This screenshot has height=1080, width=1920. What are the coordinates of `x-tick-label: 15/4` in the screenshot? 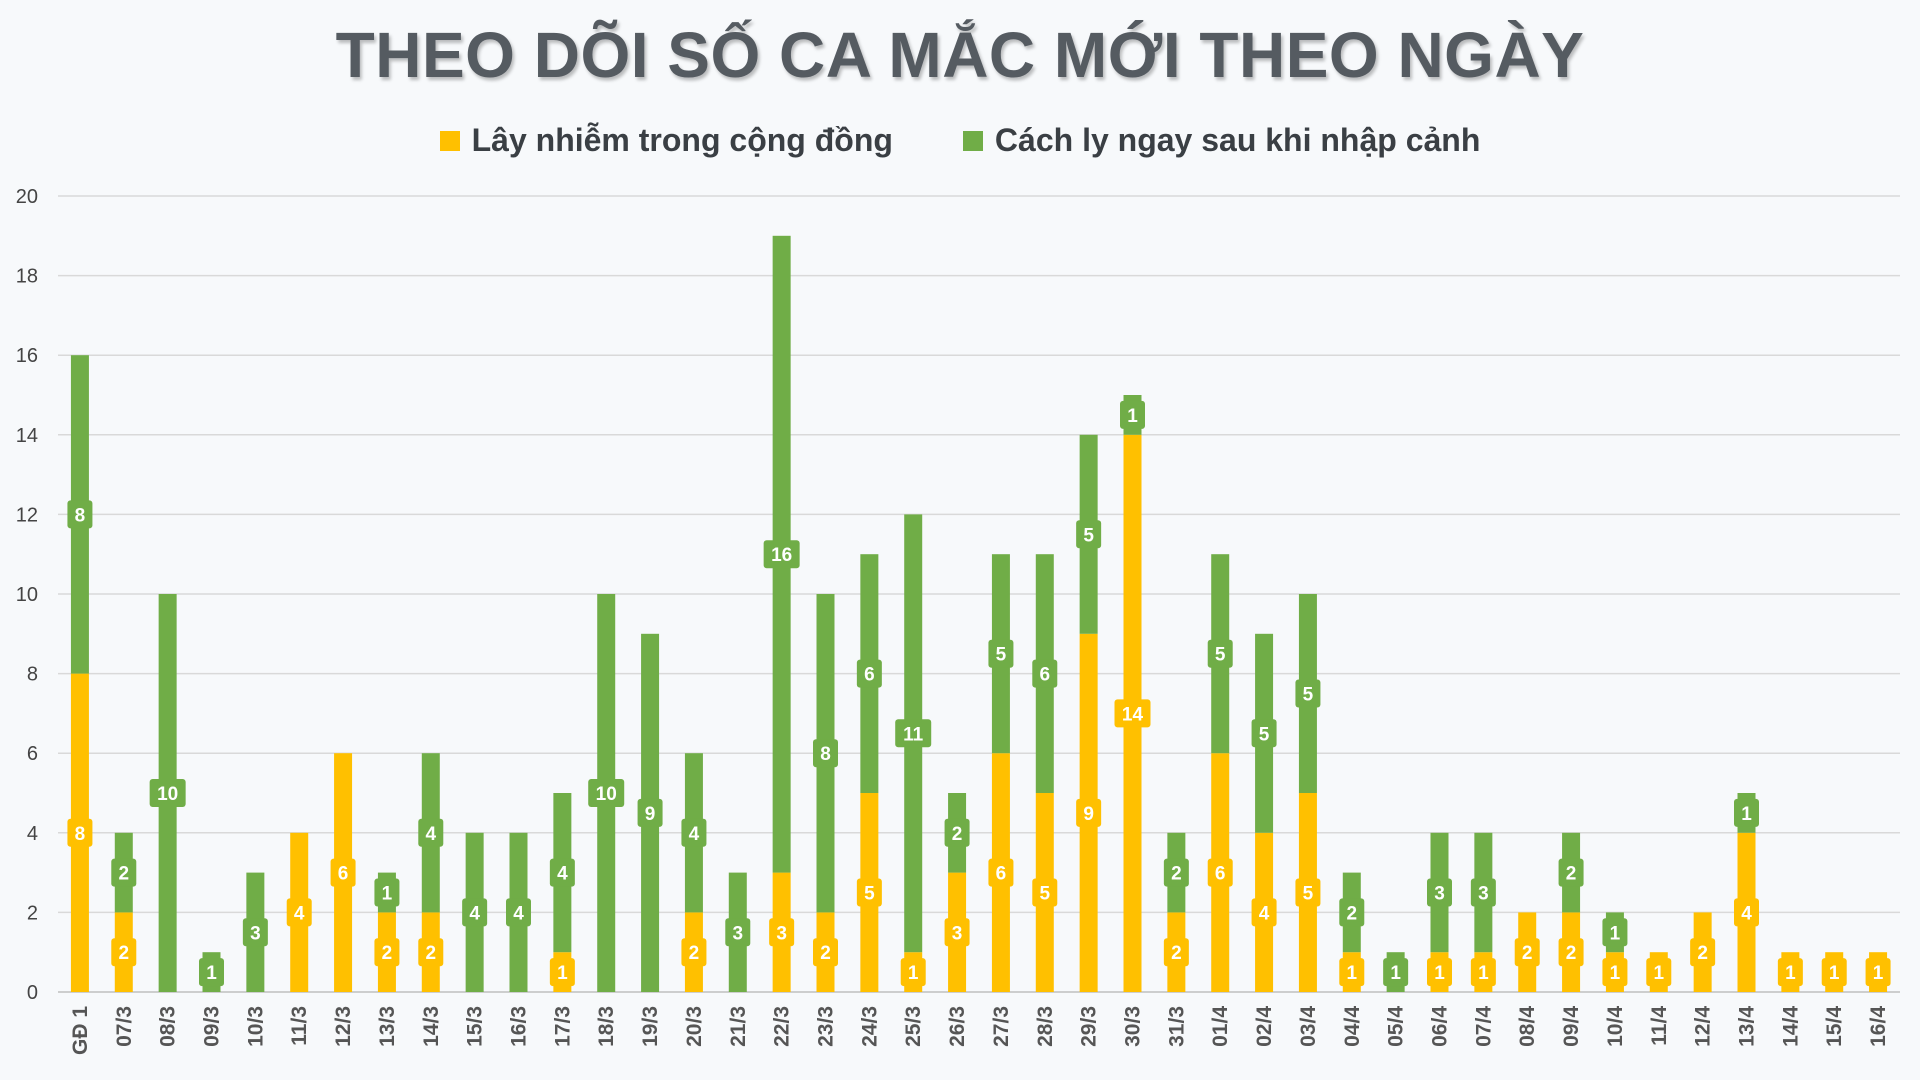 It's located at (1834, 1026).